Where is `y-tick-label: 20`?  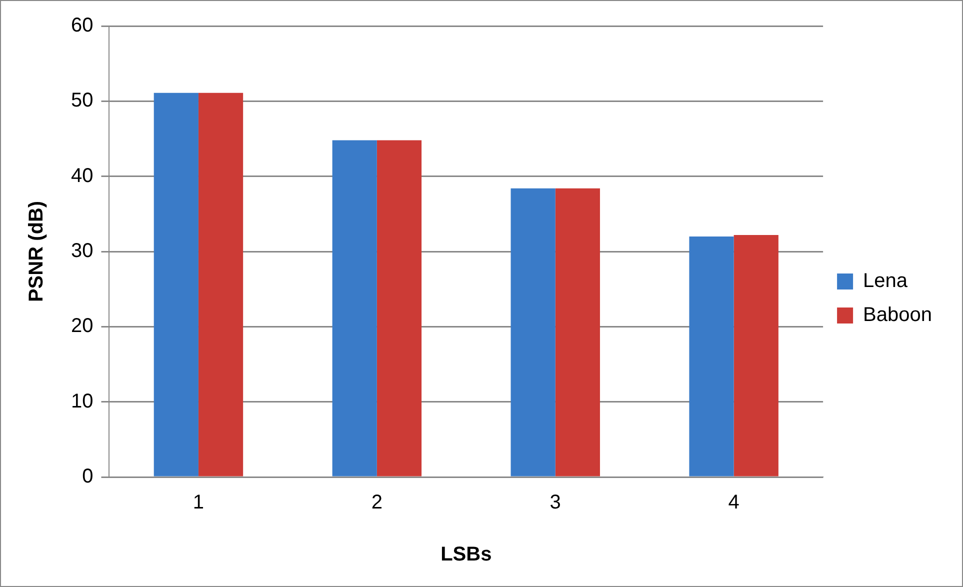 y-tick-label: 20 is located at coordinates (82, 326).